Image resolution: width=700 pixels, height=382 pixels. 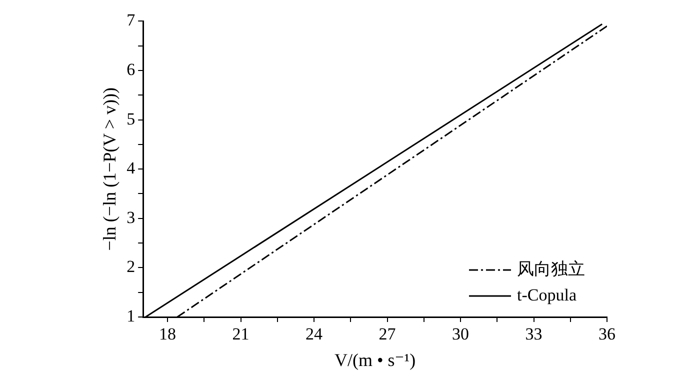 What do you see at coordinates (387, 334) in the screenshot?
I see `x-tick-label: 27` at bounding box center [387, 334].